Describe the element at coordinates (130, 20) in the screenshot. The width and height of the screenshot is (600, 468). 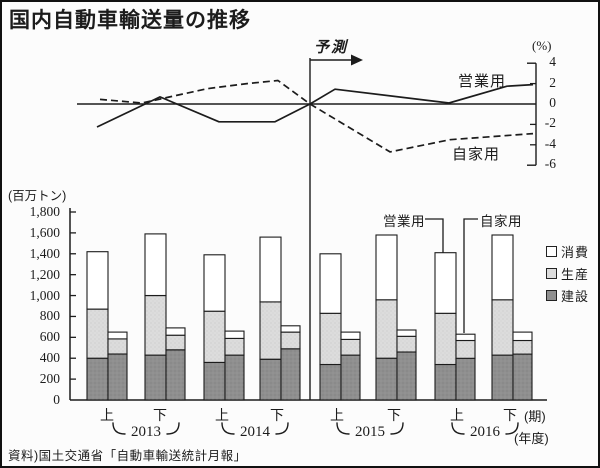
I see `page-title: 国内自動車輸送量の推移` at that location.